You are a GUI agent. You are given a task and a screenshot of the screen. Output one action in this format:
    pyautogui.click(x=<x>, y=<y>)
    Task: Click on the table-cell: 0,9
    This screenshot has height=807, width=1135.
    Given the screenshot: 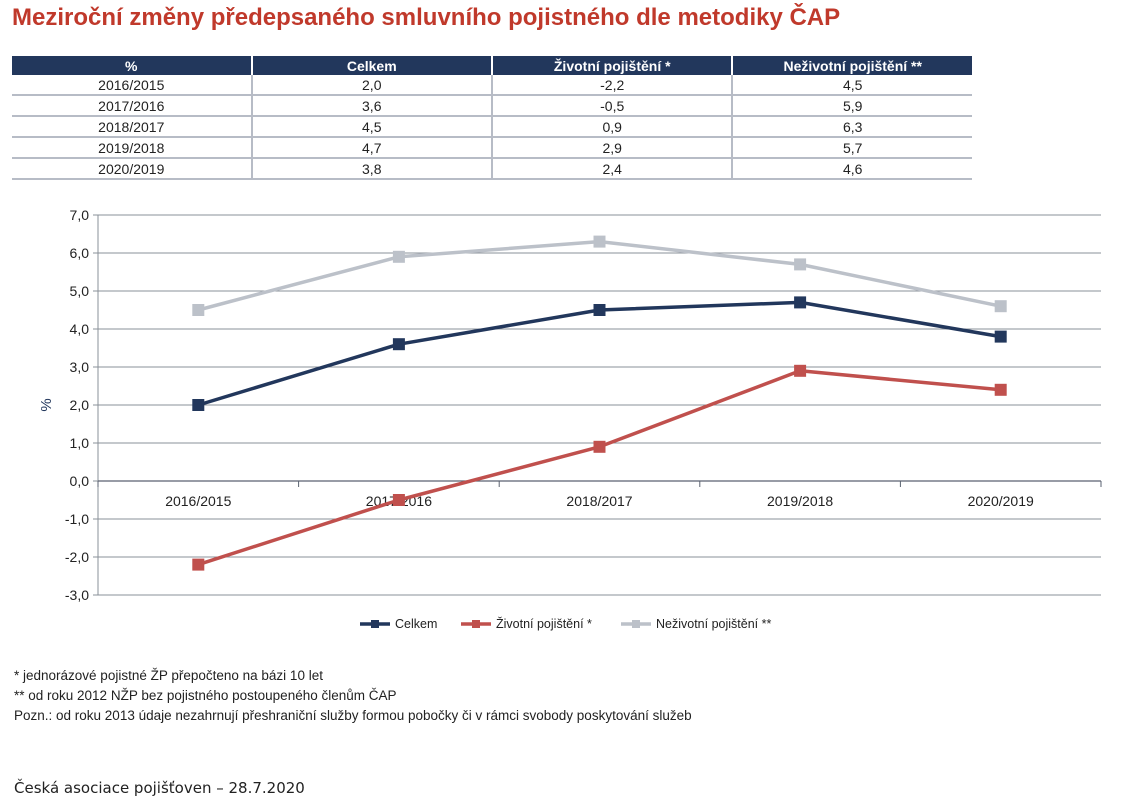 What is the action you would take?
    pyautogui.click(x=612, y=127)
    